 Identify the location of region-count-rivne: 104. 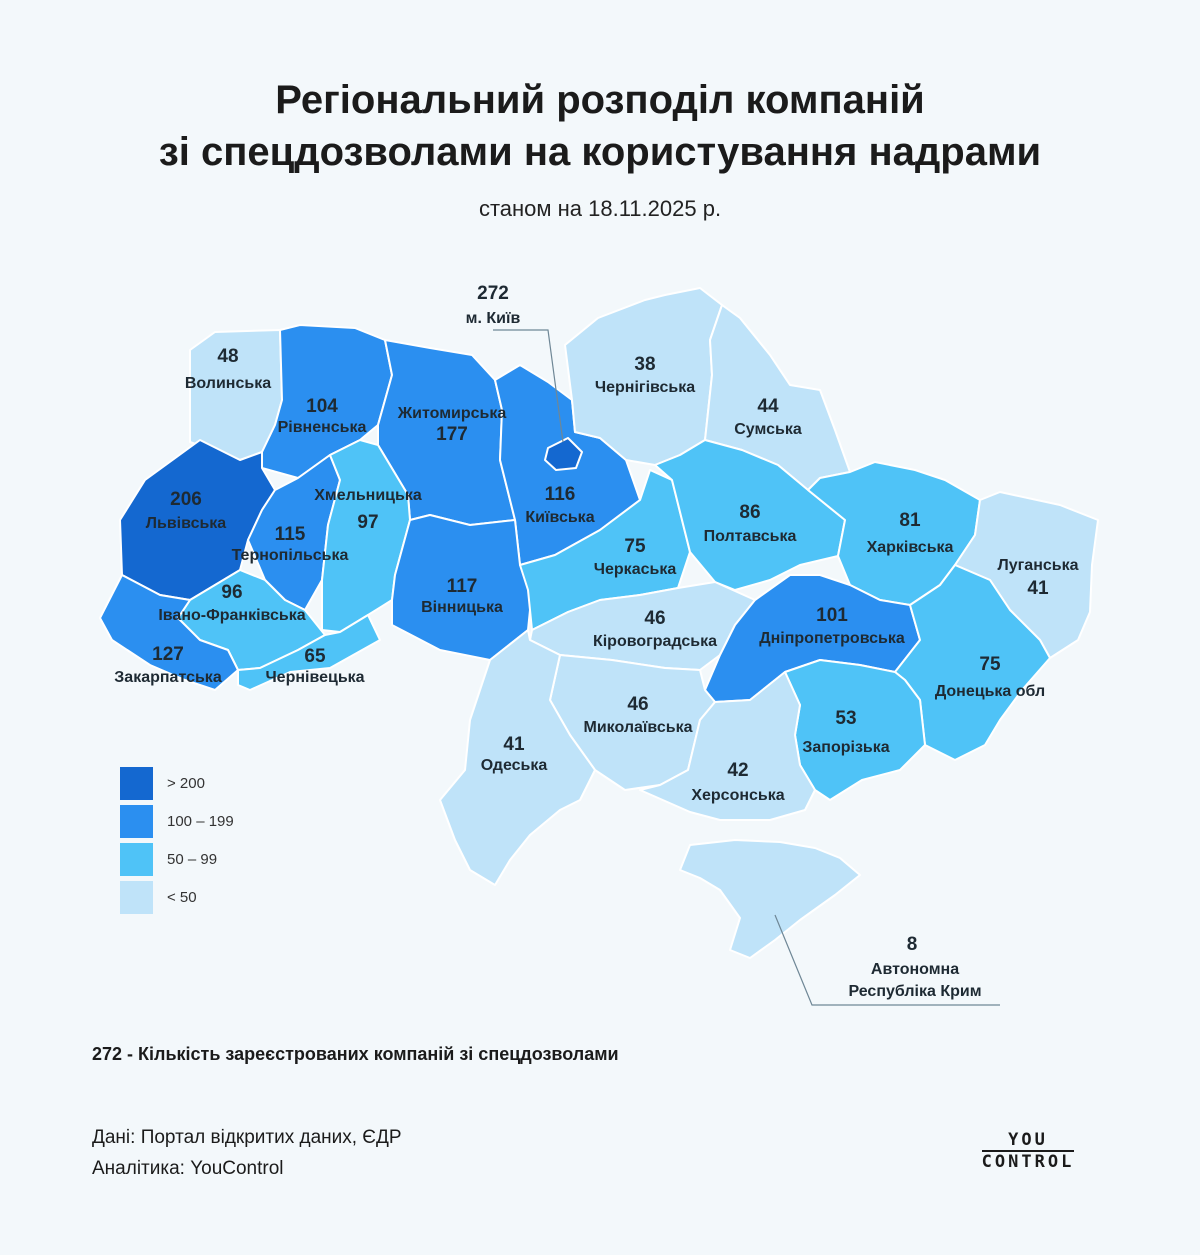
(322, 406).